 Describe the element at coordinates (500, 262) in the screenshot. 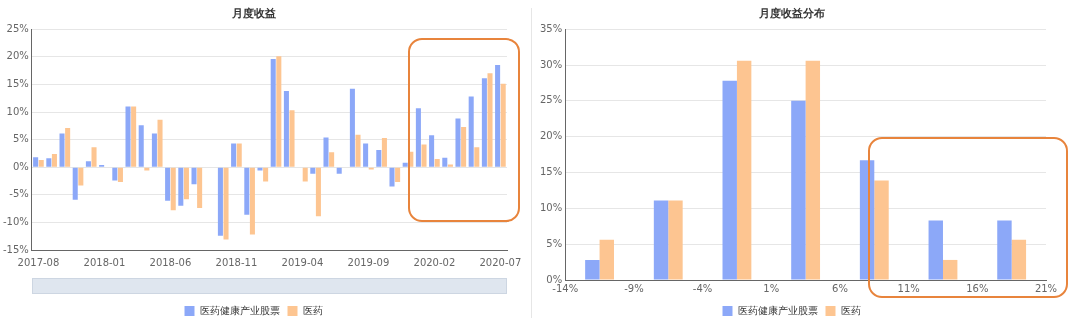

I see `x-tick-label: 2020-07` at that location.